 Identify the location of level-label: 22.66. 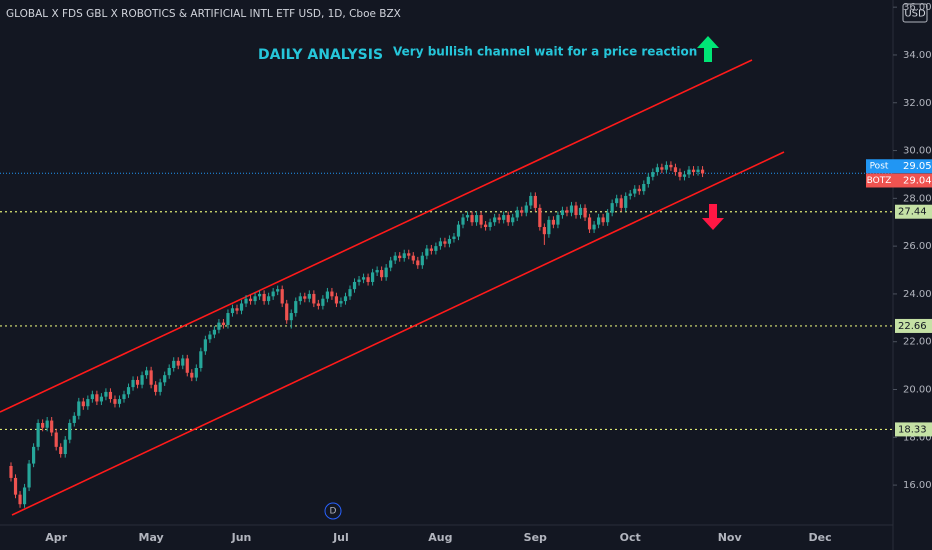
(912, 326).